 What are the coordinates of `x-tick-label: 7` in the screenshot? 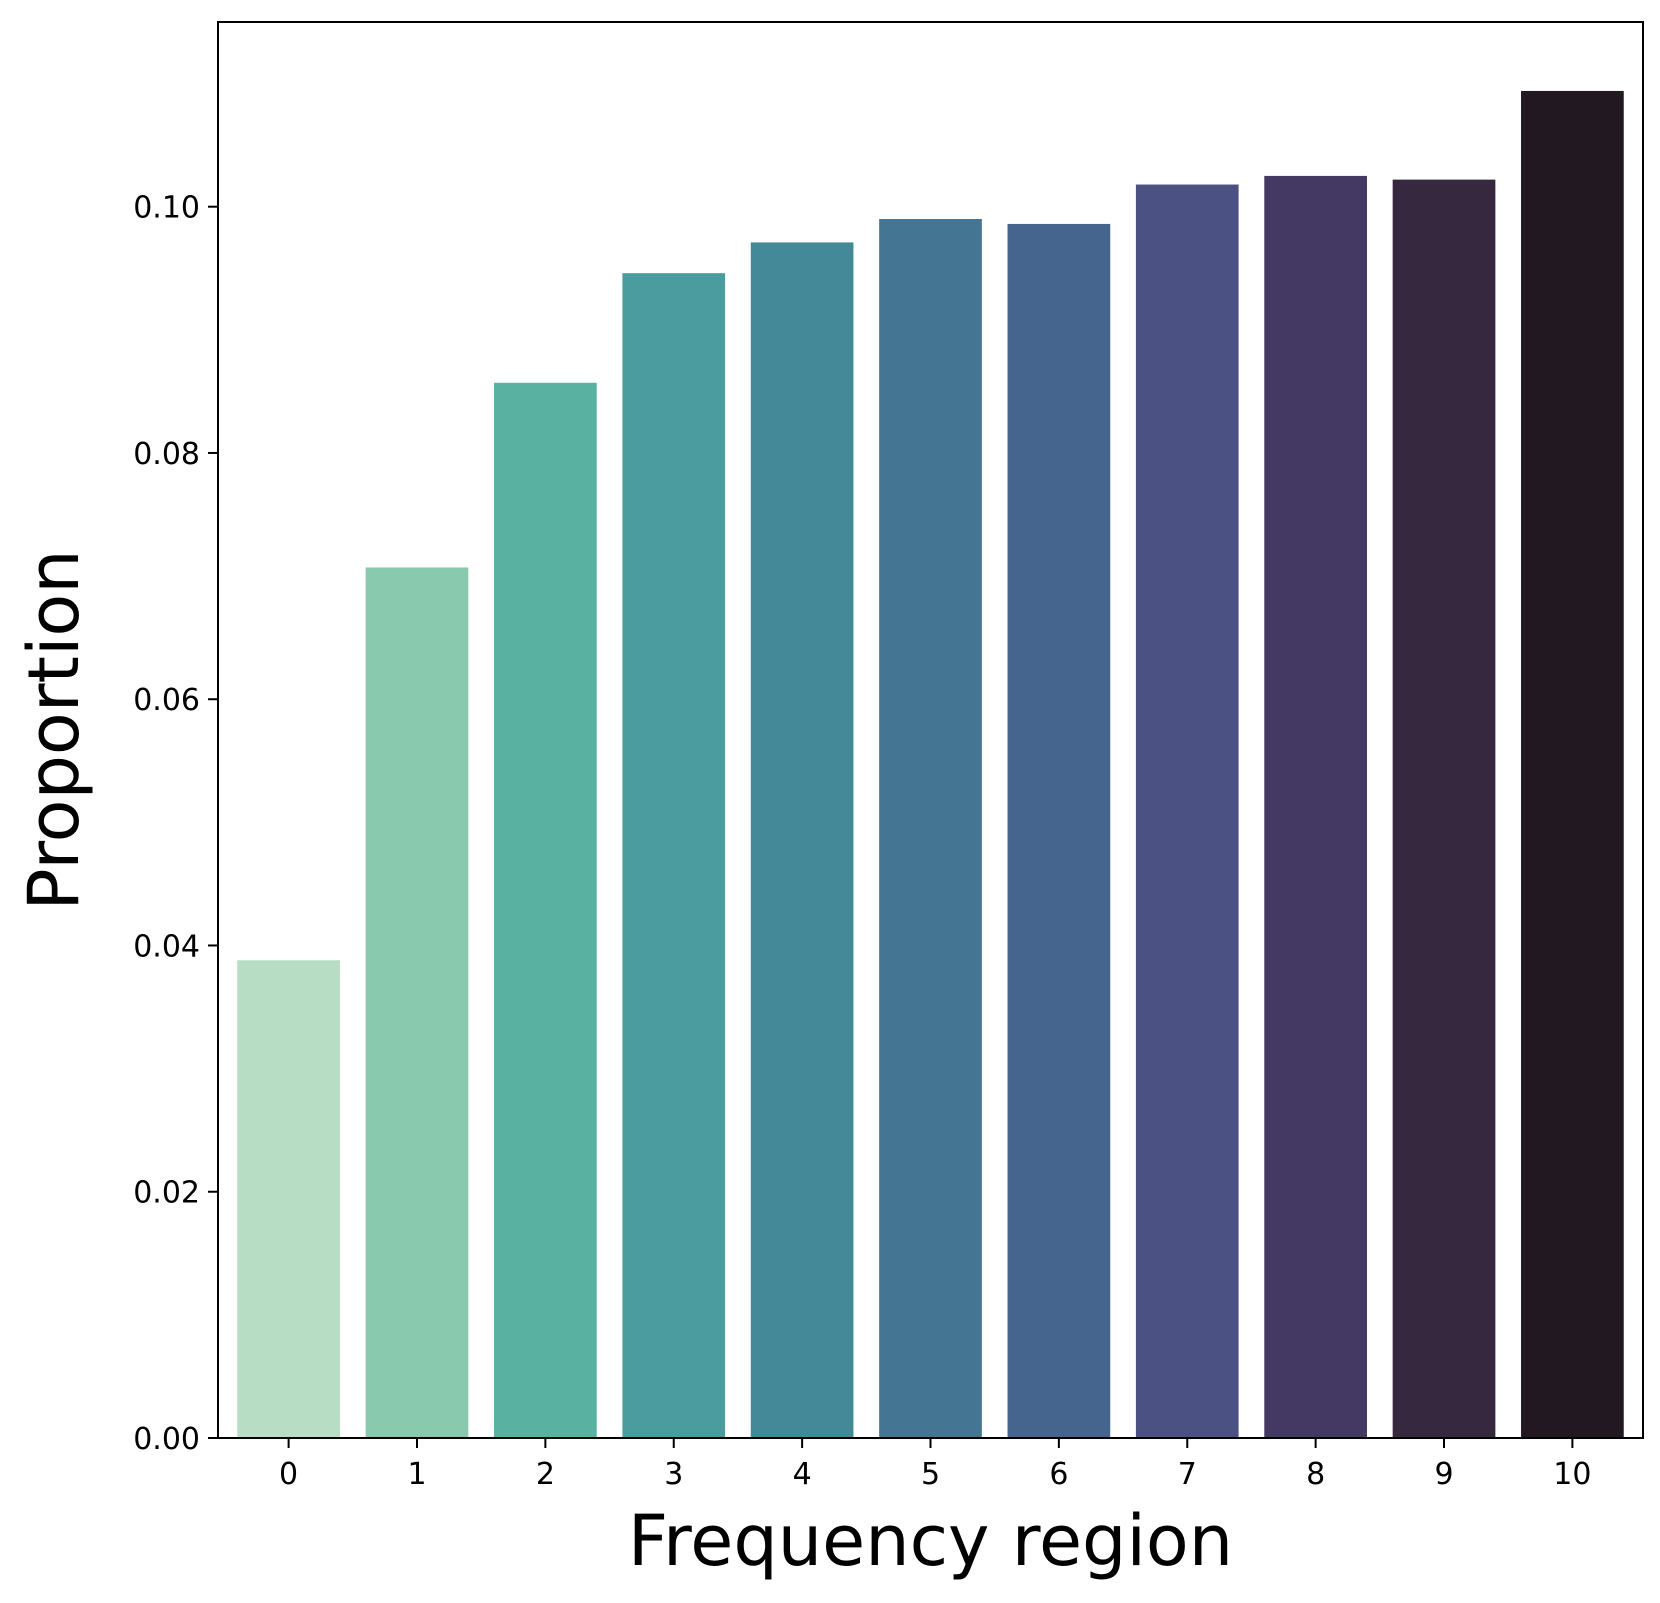 It's located at (1187, 1474).